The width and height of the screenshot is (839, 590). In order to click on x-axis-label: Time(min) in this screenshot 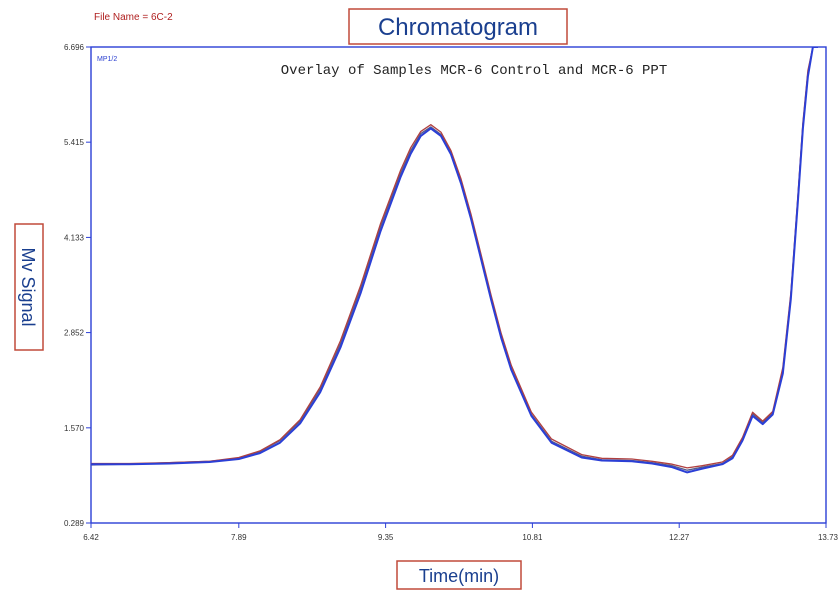, I will do `click(459, 576)`.